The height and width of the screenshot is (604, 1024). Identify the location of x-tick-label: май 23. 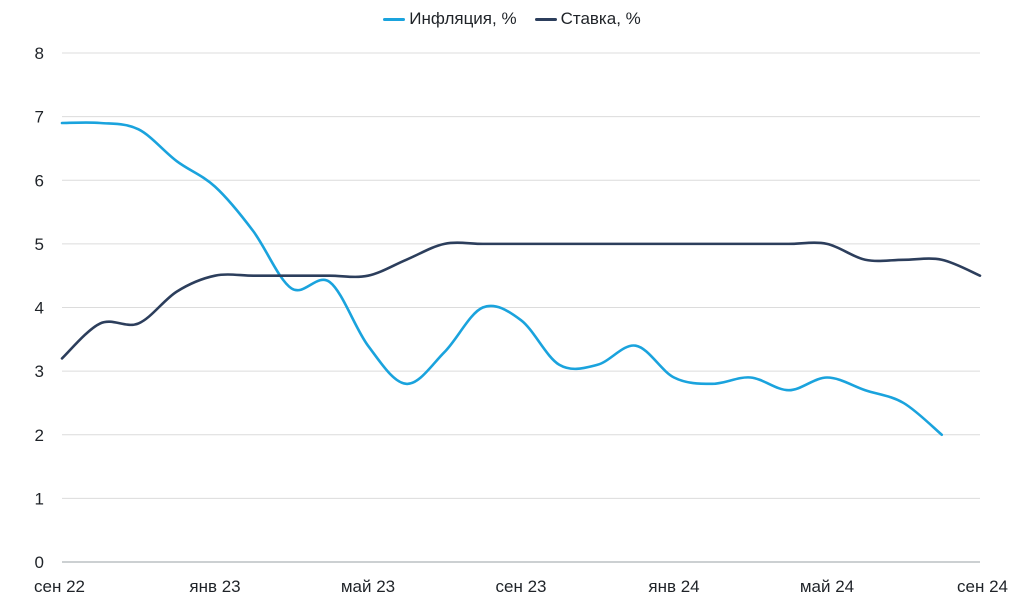
(368, 586).